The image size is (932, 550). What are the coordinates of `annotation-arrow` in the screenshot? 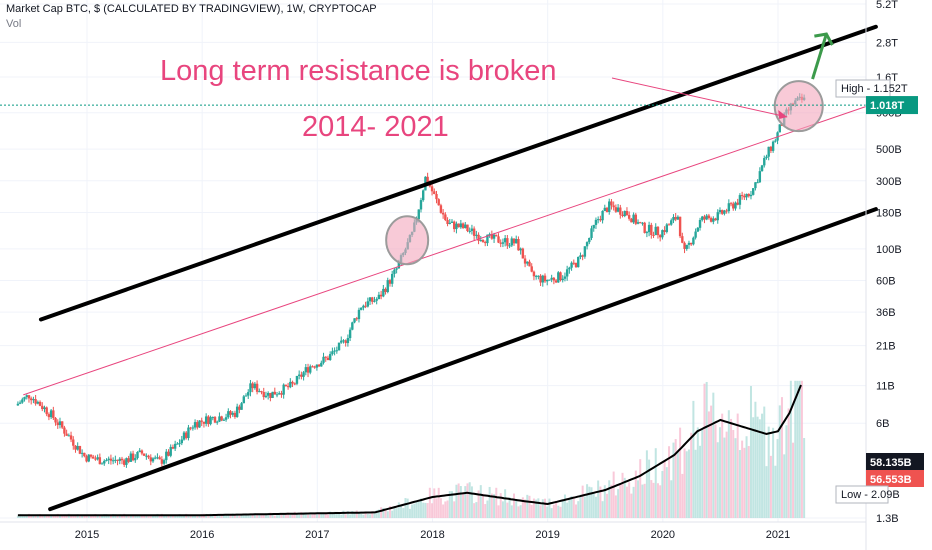 It's located at (699, 98).